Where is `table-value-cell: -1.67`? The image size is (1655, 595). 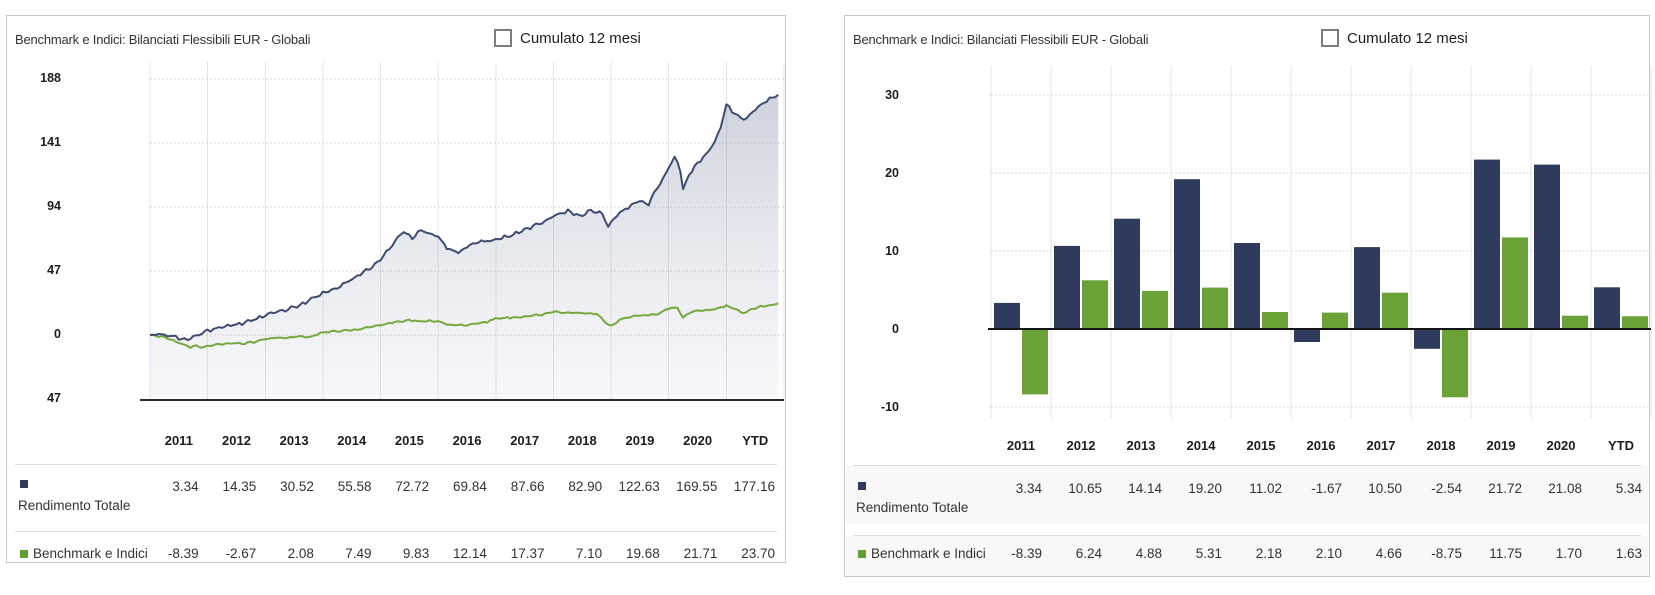
table-value-cell: -1.67 is located at coordinates (1326, 488).